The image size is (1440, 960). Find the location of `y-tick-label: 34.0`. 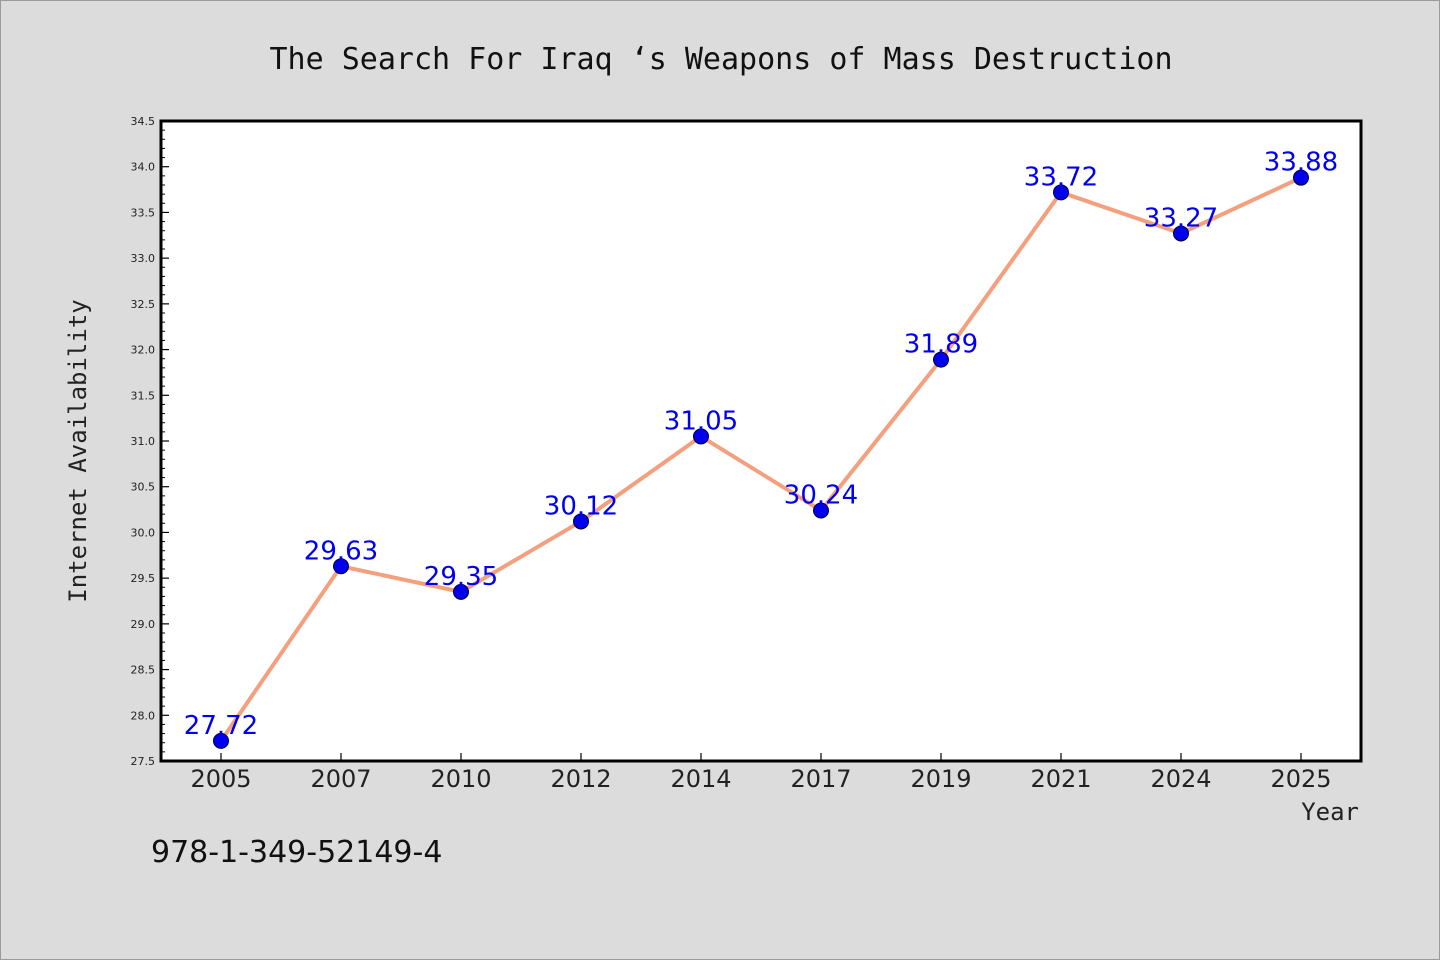

y-tick-label: 34.0 is located at coordinates (143, 167).